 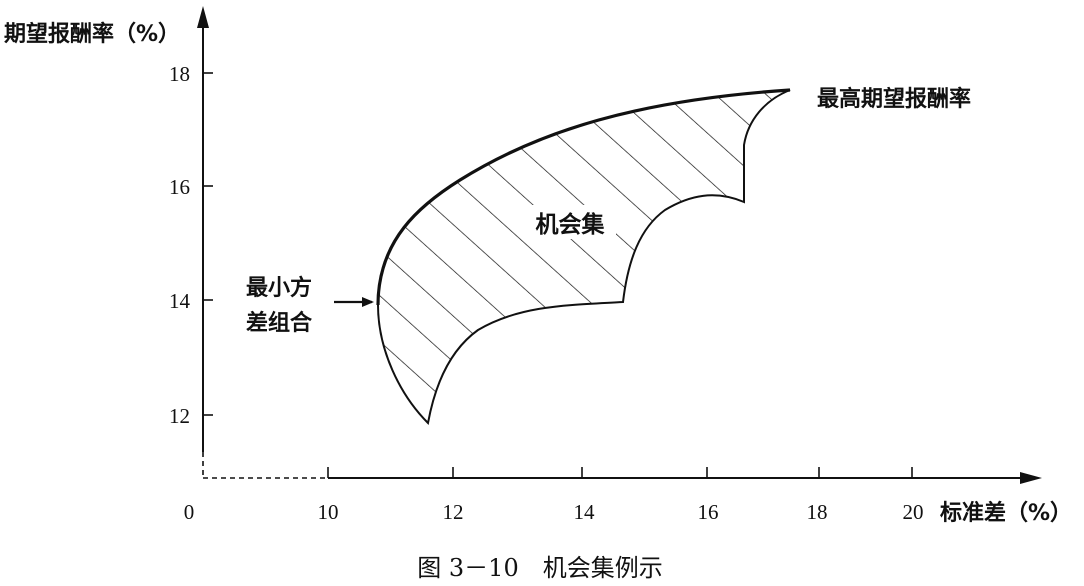 What do you see at coordinates (583, 197) in the screenshot?
I see `efficient-frontier` at bounding box center [583, 197].